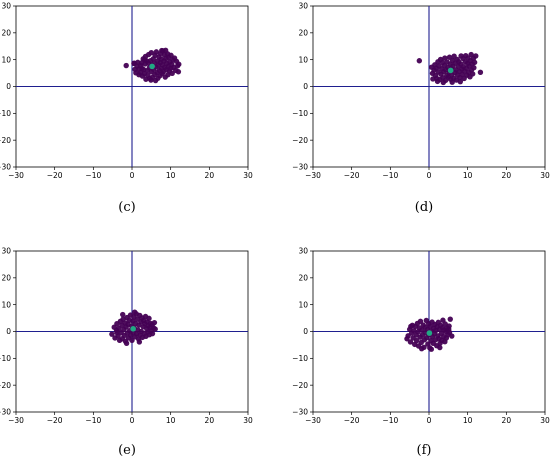  What do you see at coordinates (127, 450) in the screenshot?
I see `panel-caption: (e)` at bounding box center [127, 450].